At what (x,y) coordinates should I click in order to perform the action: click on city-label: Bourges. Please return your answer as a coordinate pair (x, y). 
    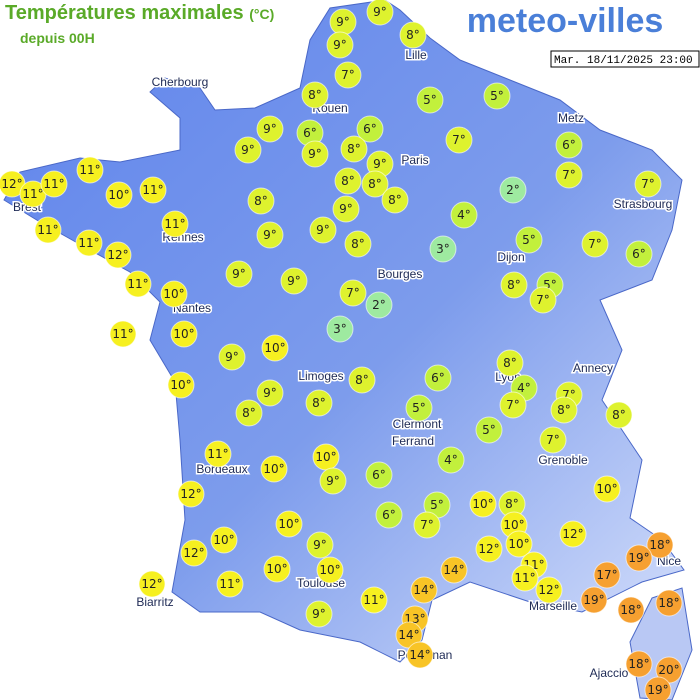
    Looking at the image, I should click on (400, 274).